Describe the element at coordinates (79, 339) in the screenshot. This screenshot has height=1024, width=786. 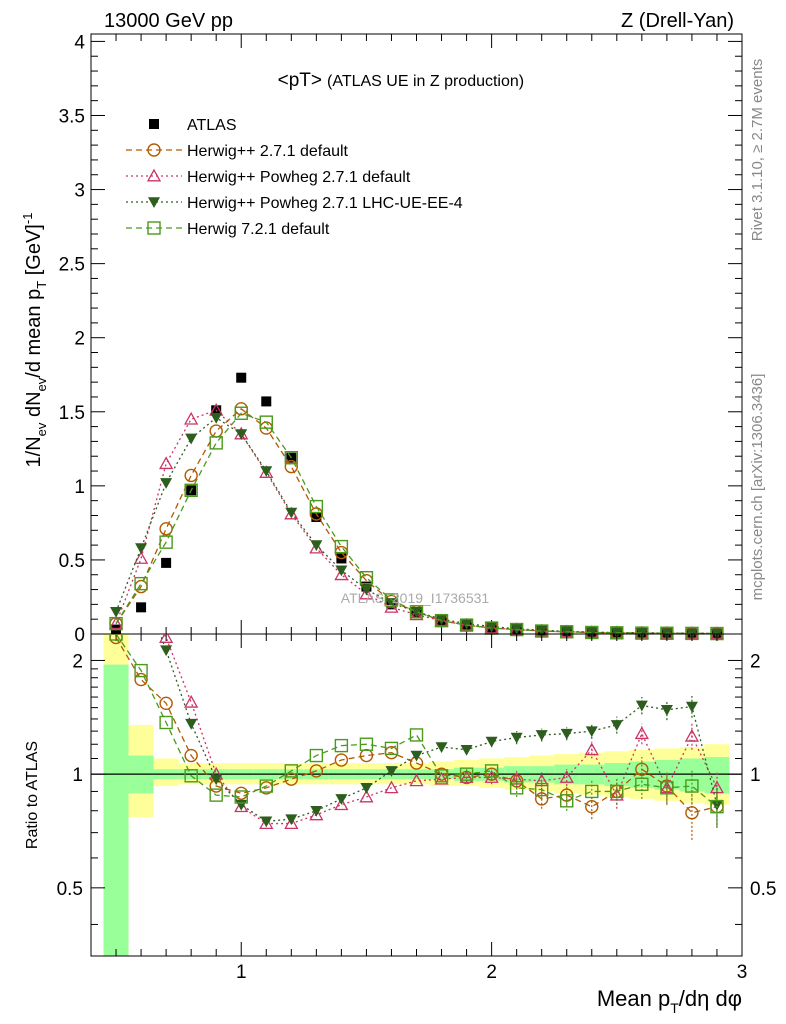
I see `main-ytick-label: 2` at that location.